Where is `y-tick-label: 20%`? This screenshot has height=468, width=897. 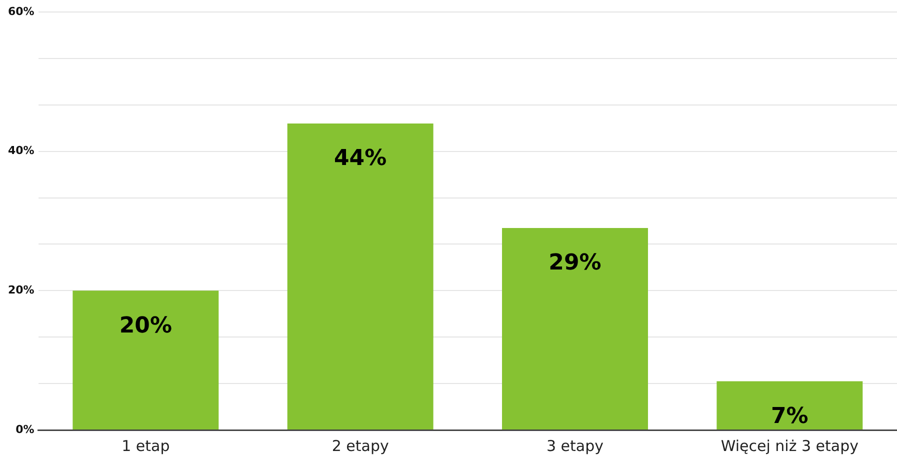 y-tick-label: 20% is located at coordinates (21, 290).